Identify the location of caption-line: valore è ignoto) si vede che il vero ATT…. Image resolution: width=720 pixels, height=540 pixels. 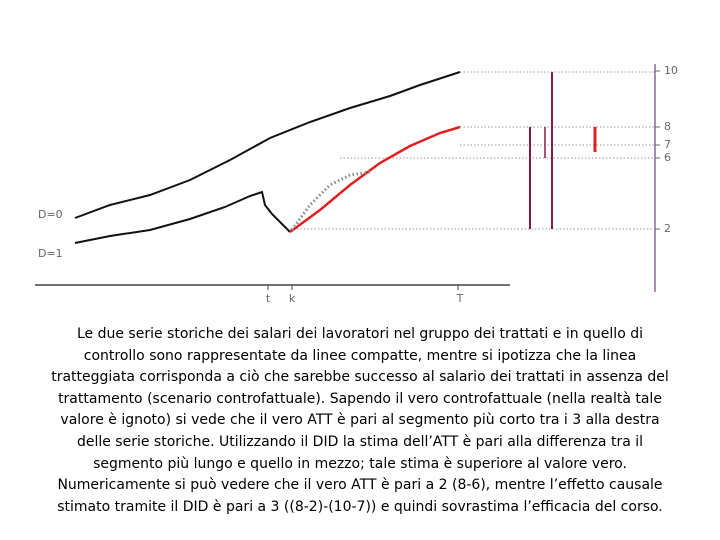
(360, 420).